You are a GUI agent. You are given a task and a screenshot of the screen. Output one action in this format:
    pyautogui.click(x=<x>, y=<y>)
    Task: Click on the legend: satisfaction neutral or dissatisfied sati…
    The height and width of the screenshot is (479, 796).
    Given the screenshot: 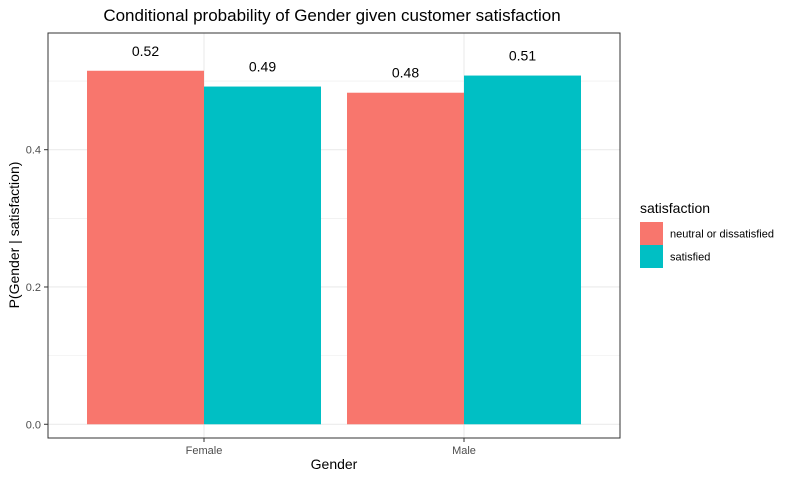 What is the action you would take?
    pyautogui.click(x=707, y=234)
    